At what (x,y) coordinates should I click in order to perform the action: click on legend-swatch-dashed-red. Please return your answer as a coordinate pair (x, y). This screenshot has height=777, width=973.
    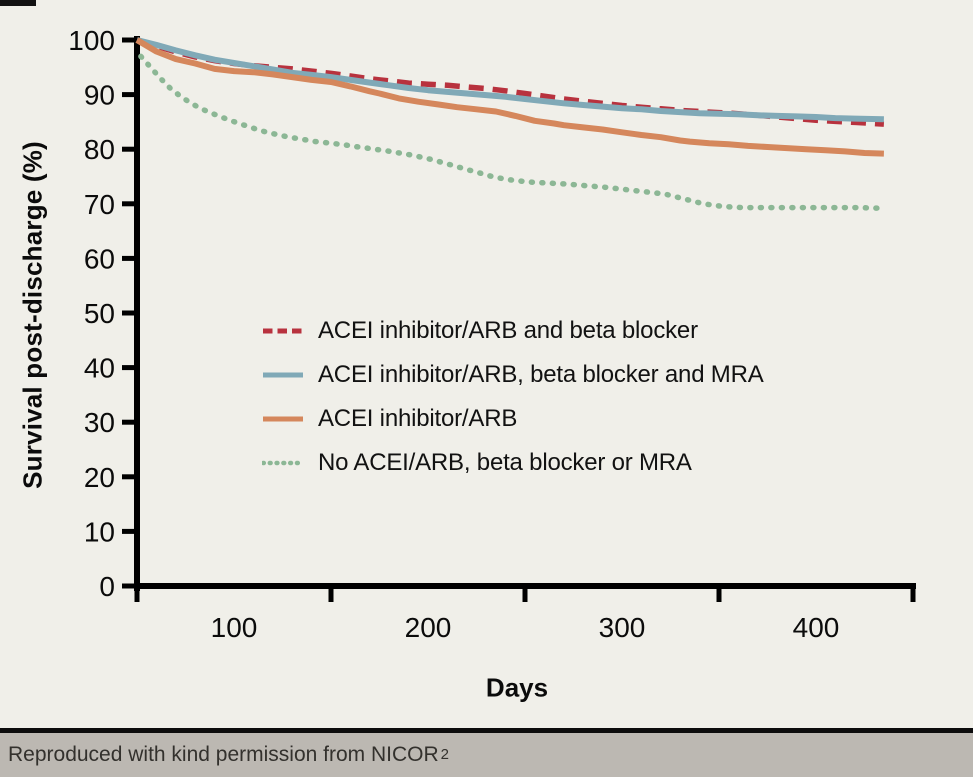
    Looking at the image, I should click on (283, 331).